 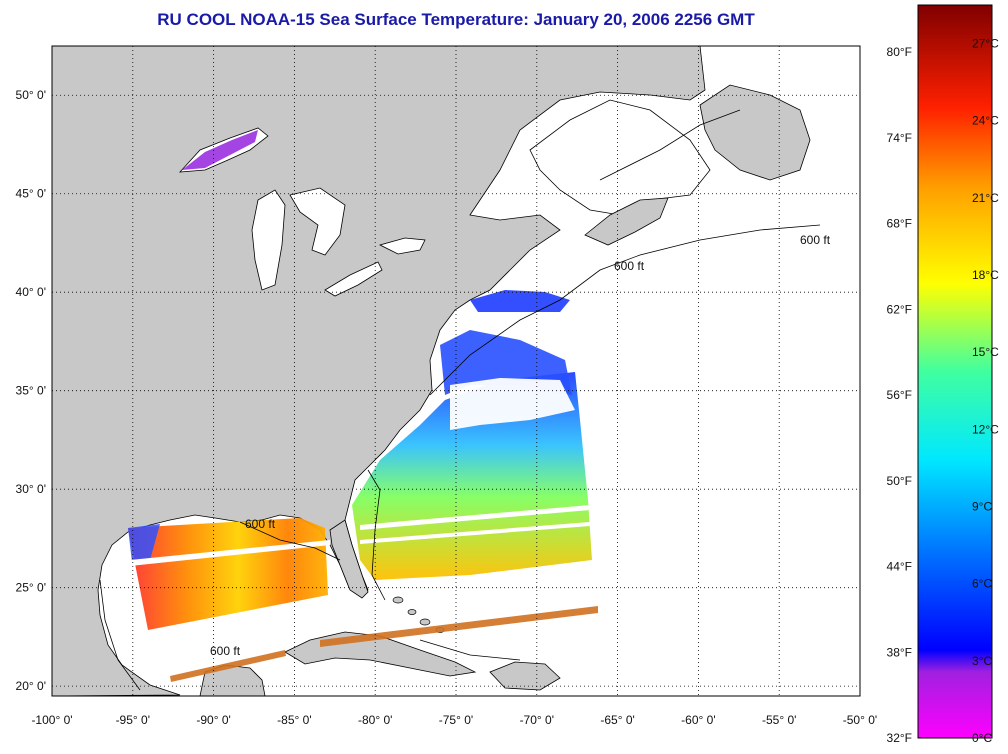 I want to click on sst-swath-mid-atlantic, so click(x=506, y=362).